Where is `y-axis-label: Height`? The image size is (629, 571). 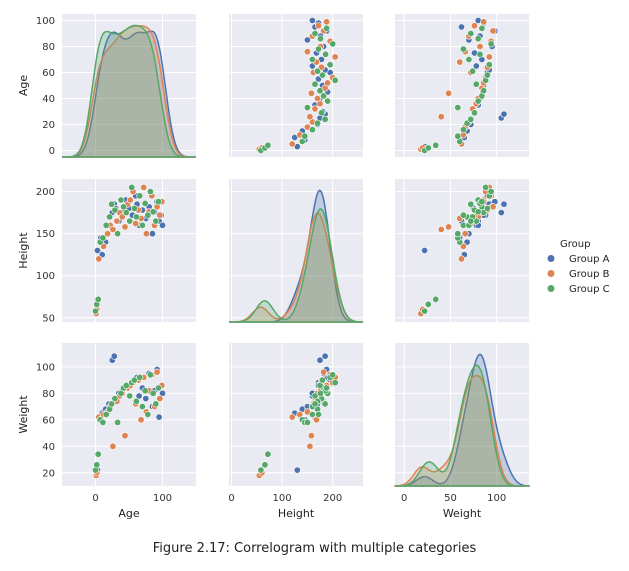 y-axis-label: Height is located at coordinates (23, 250).